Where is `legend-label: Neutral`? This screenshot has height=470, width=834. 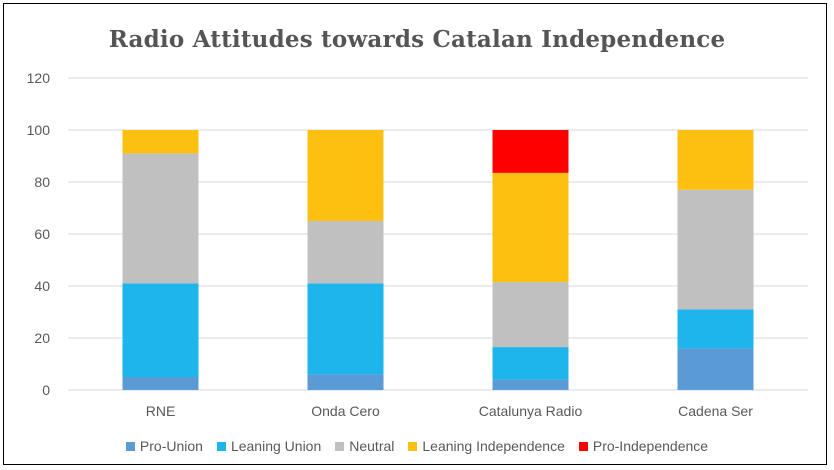 legend-label: Neutral is located at coordinates (372, 446).